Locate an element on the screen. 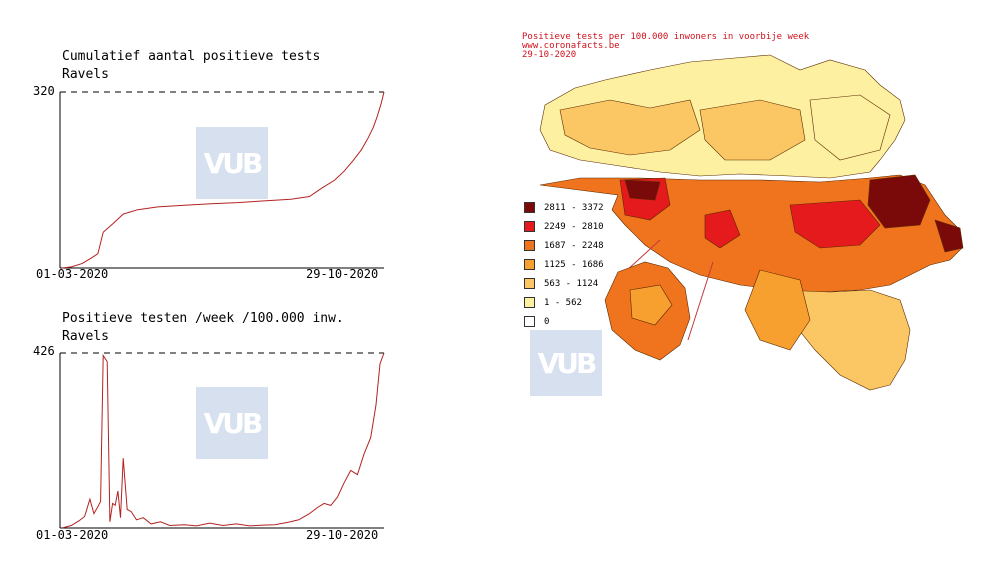 This screenshot has height=563, width=1000. chart1-xend-label: 29-10-2020 is located at coordinates (342, 274).